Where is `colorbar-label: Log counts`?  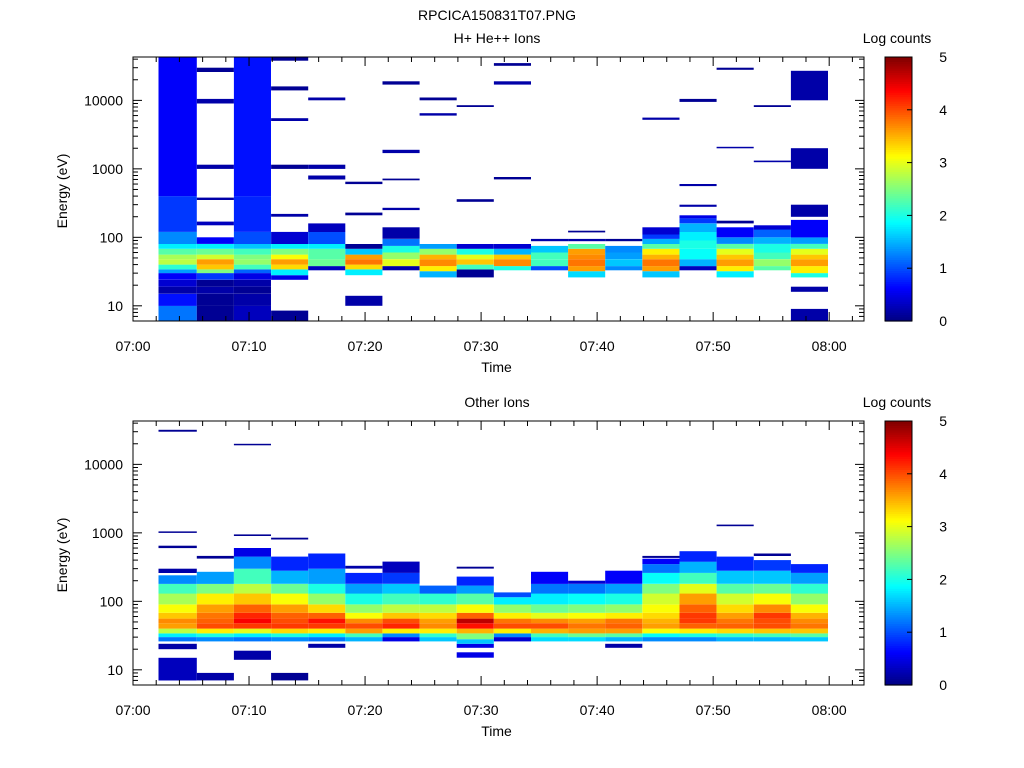 colorbar-label: Log counts is located at coordinates (897, 402).